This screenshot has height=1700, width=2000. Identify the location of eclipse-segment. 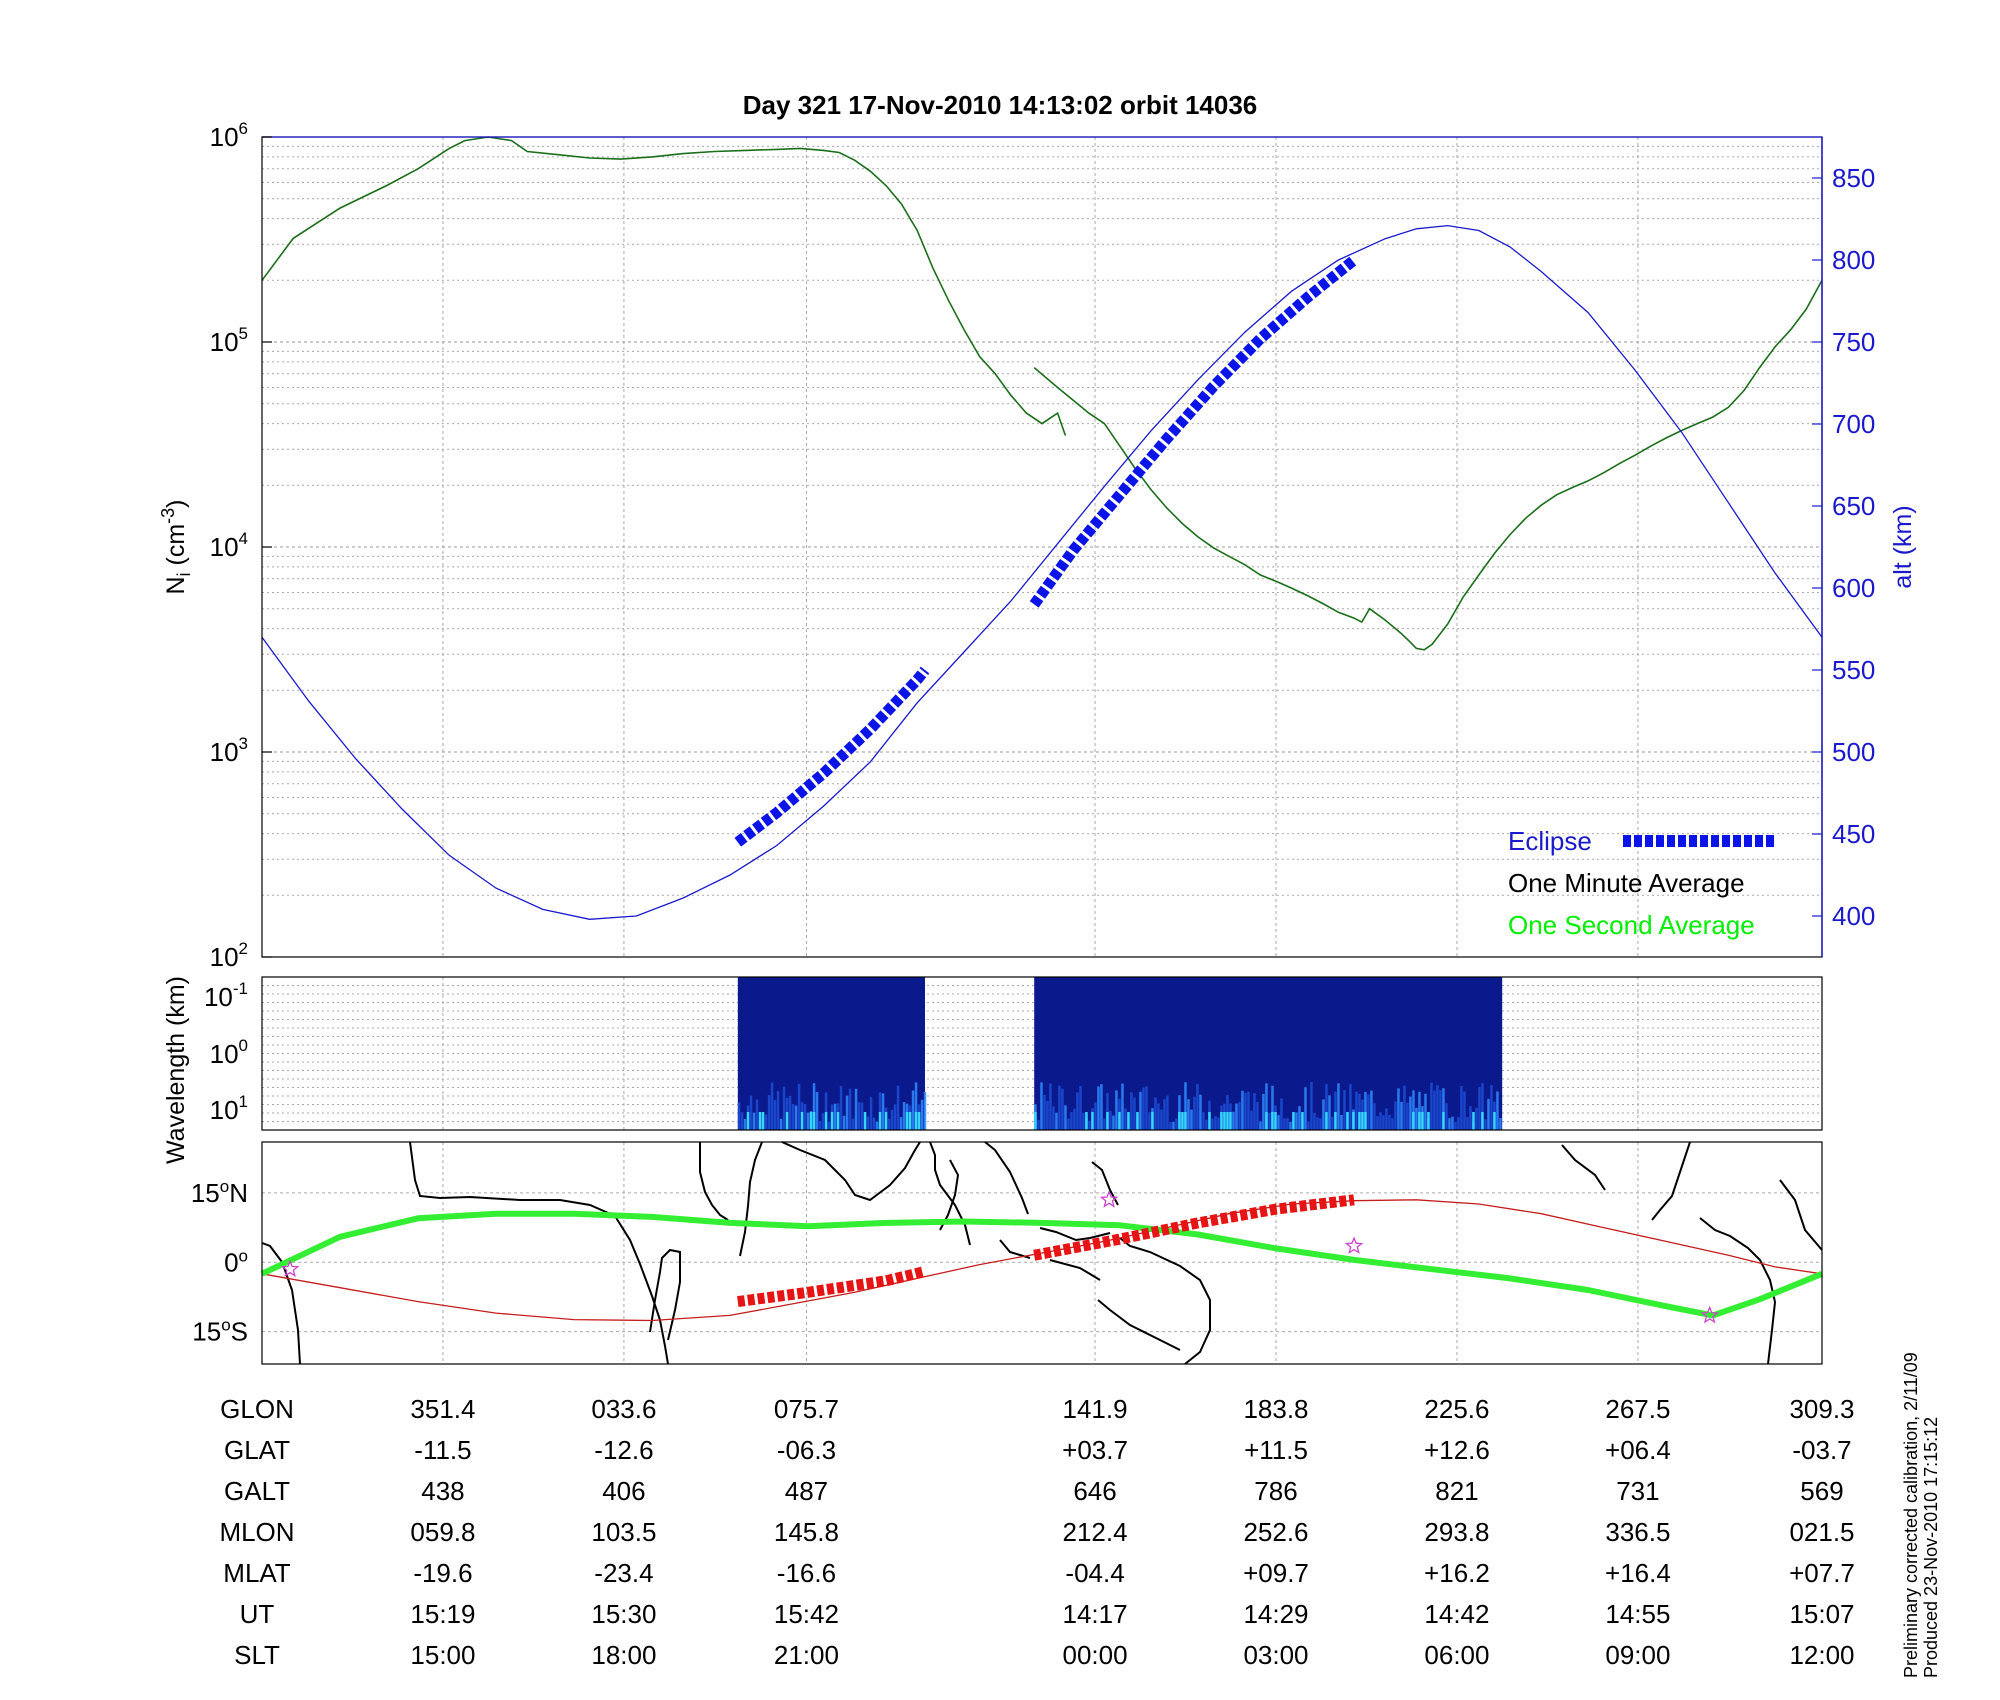
(832, 756).